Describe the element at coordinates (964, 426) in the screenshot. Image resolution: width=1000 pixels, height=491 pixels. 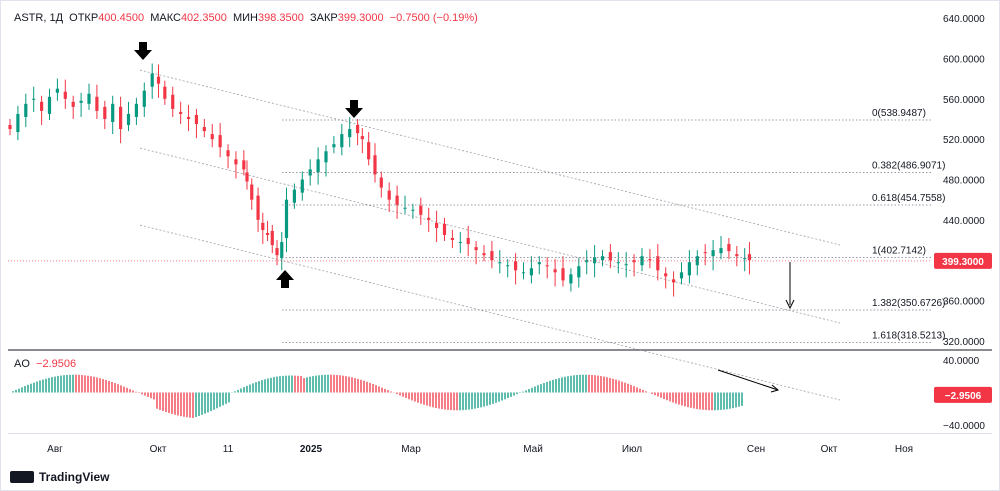
I see `ao-axis-tick-label: −40.0000` at that location.